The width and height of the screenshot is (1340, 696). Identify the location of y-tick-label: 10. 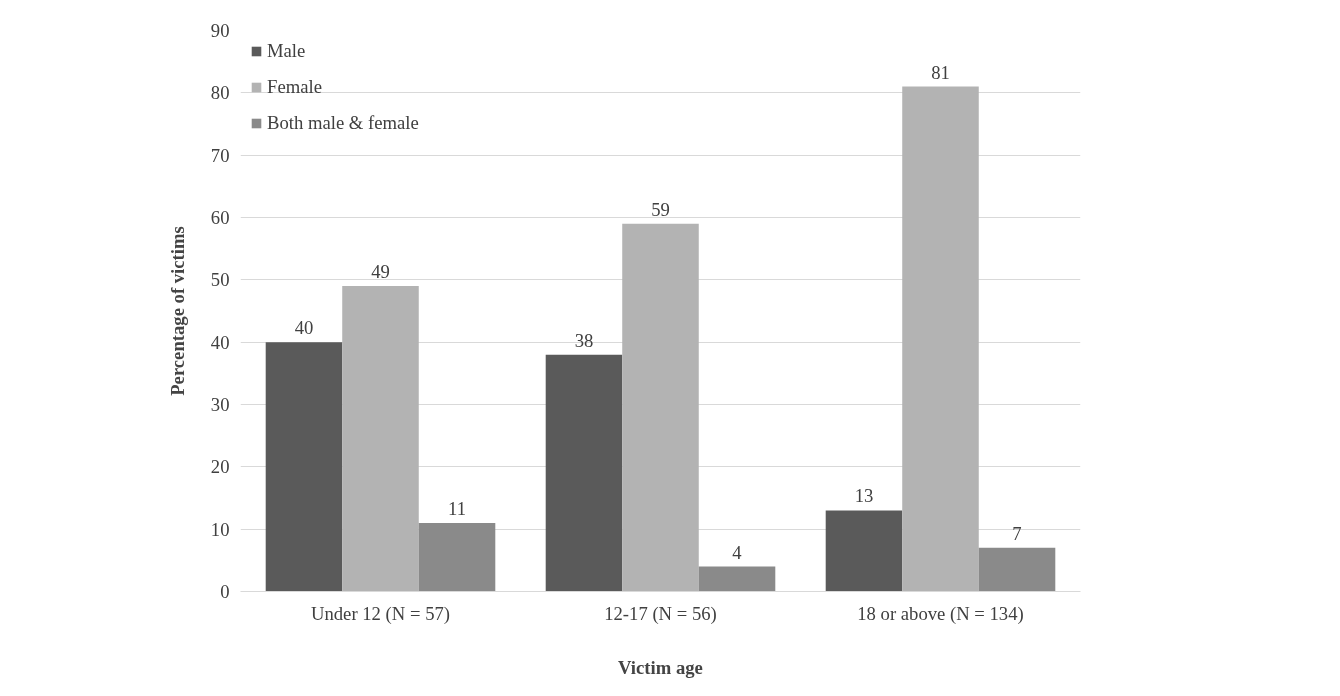
(220, 529).